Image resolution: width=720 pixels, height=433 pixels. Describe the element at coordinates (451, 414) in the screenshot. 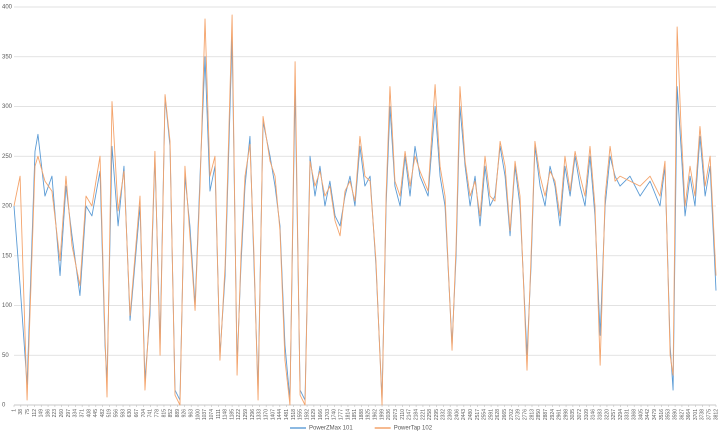

I see `x-tick-label: 2369` at that location.